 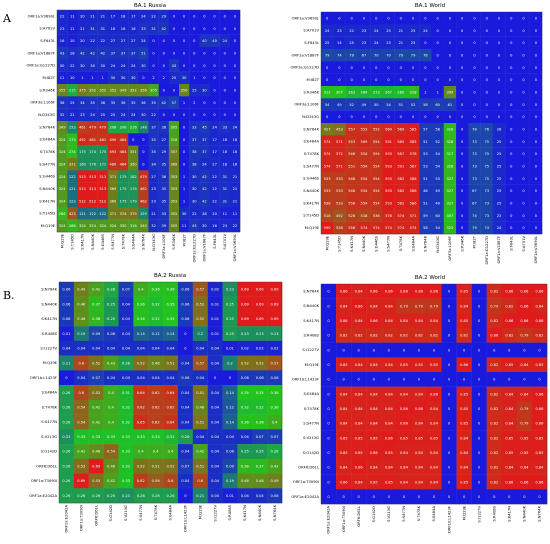 What do you see at coordinates (413, 55) in the screenshot?
I see `cell-value-label: 79` at bounding box center [413, 55].